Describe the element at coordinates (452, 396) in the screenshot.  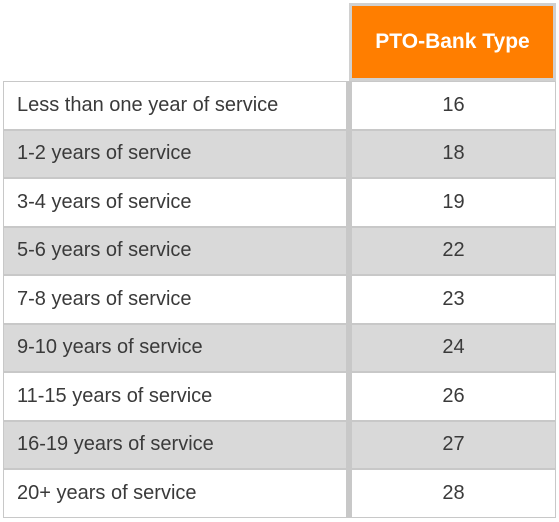
I see `row-value: 26` at that location.